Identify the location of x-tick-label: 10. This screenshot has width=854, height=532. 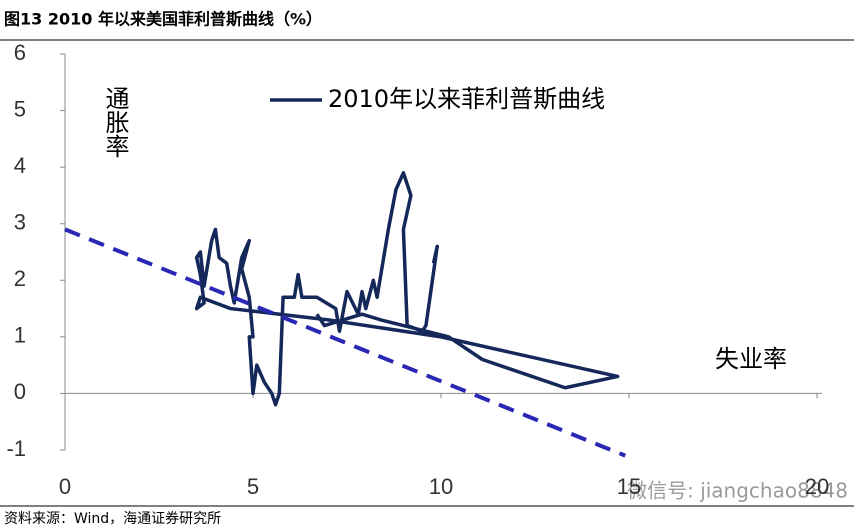
(441, 486).